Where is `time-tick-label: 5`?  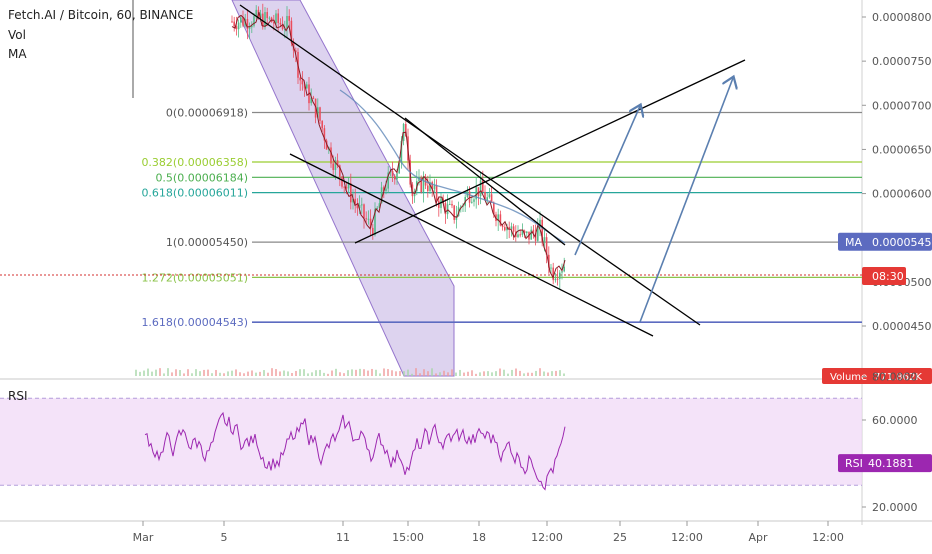
time-tick-label: 5 is located at coordinates (224, 537).